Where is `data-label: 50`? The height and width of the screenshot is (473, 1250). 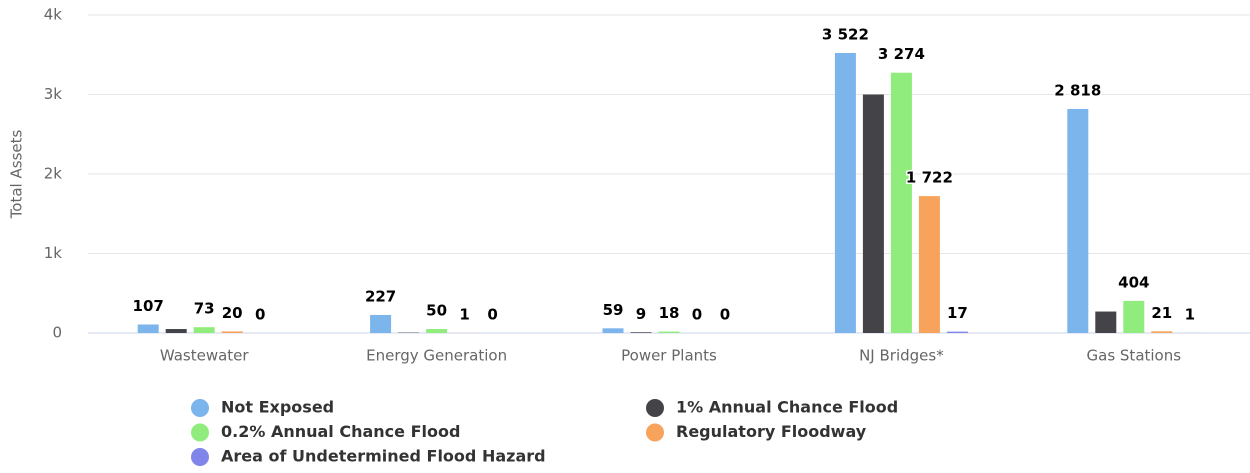 data-label: 50 is located at coordinates (436, 311).